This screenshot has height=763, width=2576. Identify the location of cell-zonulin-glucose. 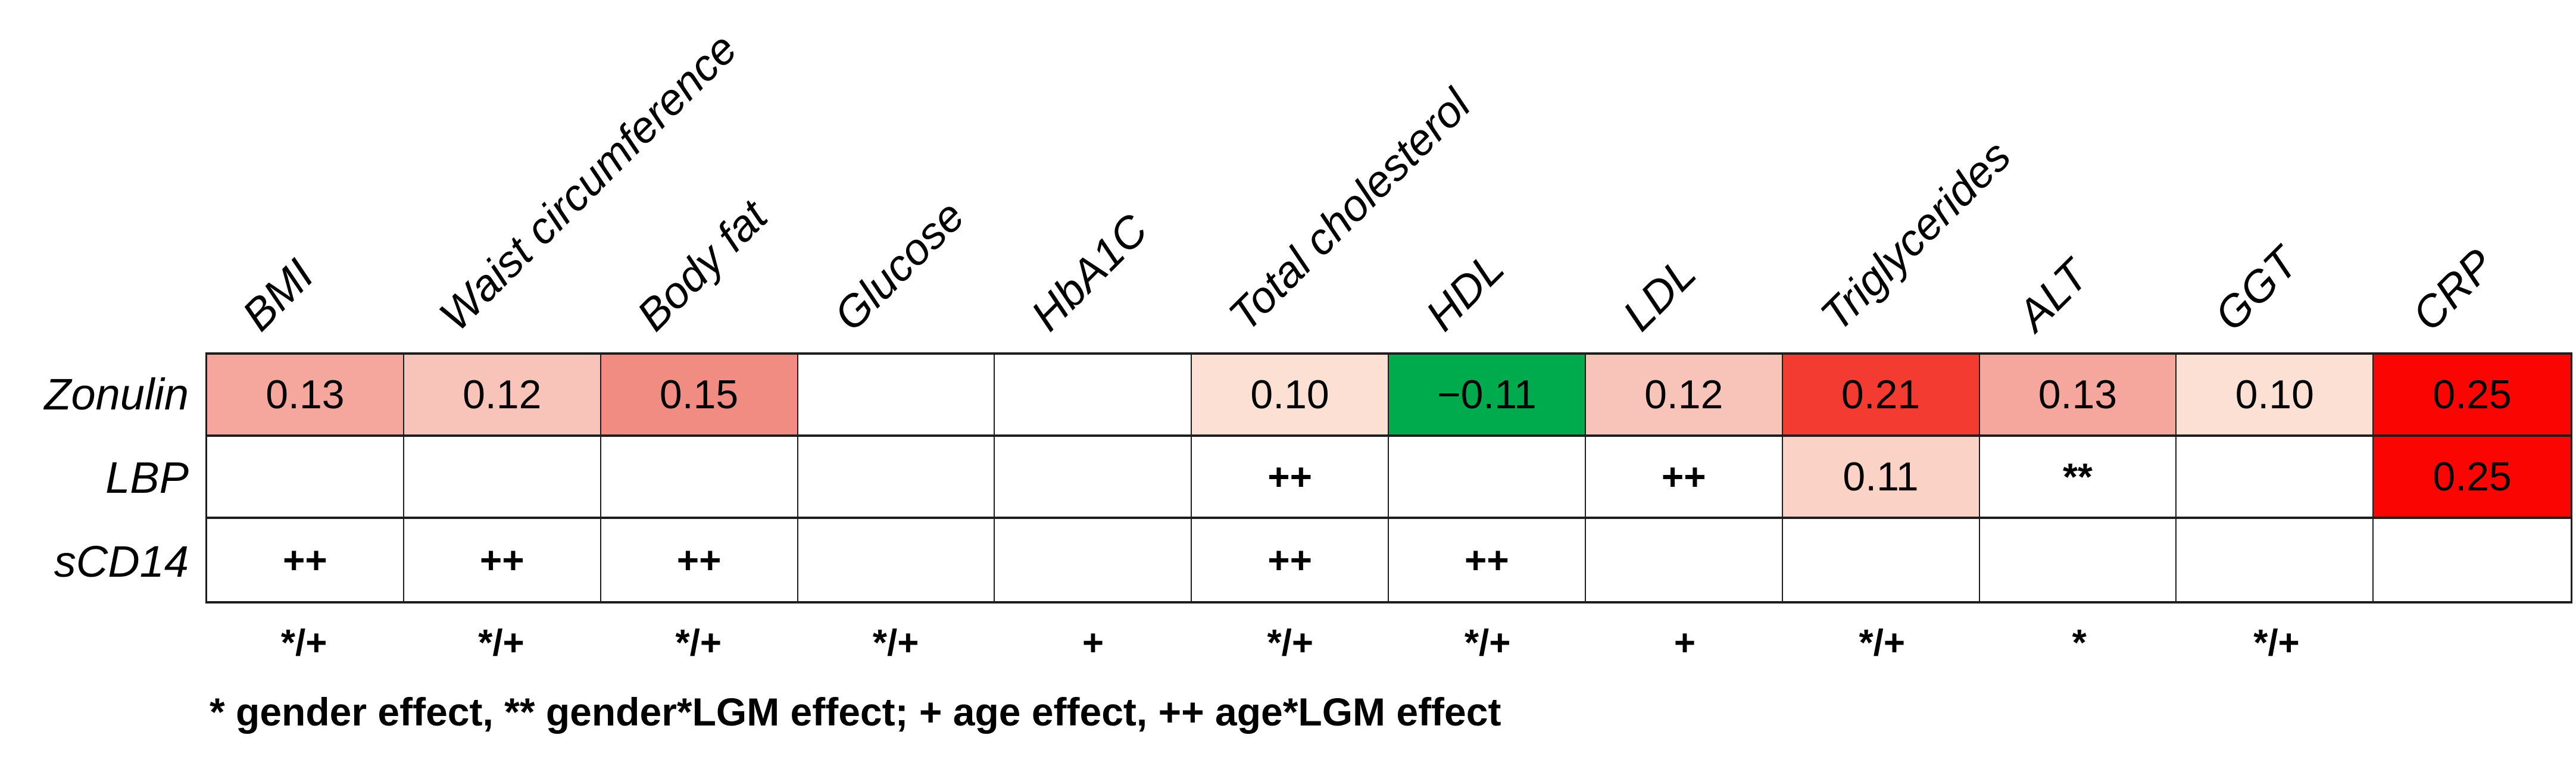
(896, 396).